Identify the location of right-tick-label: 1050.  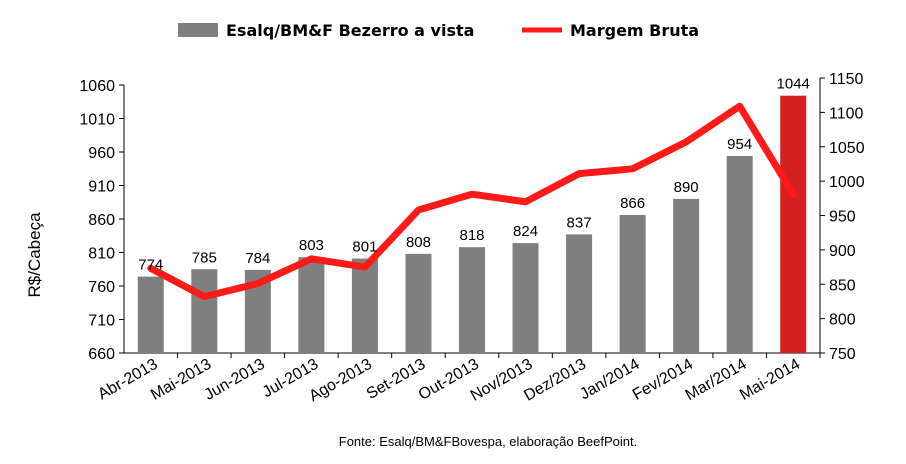
(847, 148).